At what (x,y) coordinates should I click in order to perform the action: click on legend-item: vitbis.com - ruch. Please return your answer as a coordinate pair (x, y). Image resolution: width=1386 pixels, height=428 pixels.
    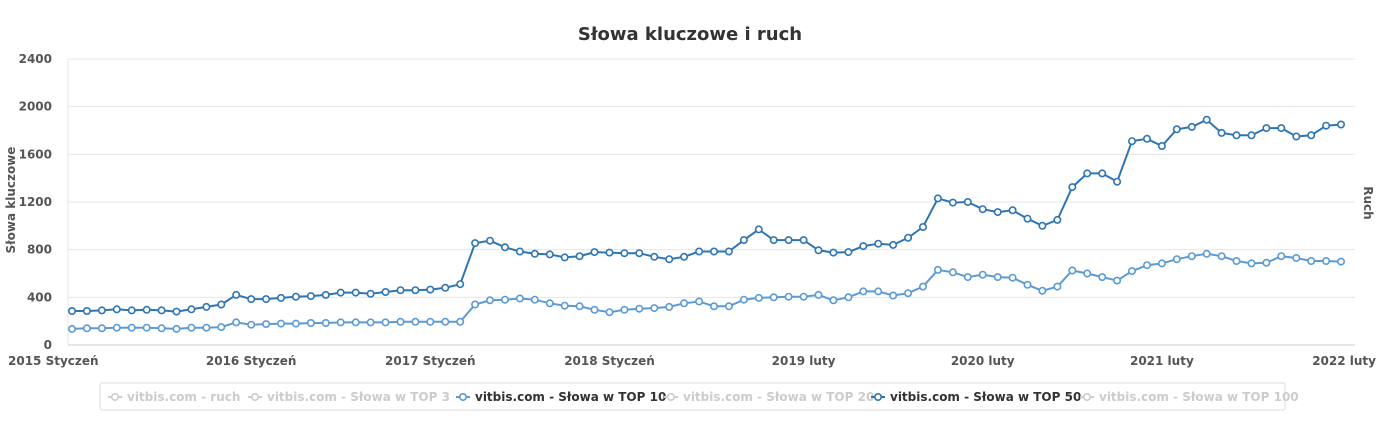
    Looking at the image, I should click on (174, 397).